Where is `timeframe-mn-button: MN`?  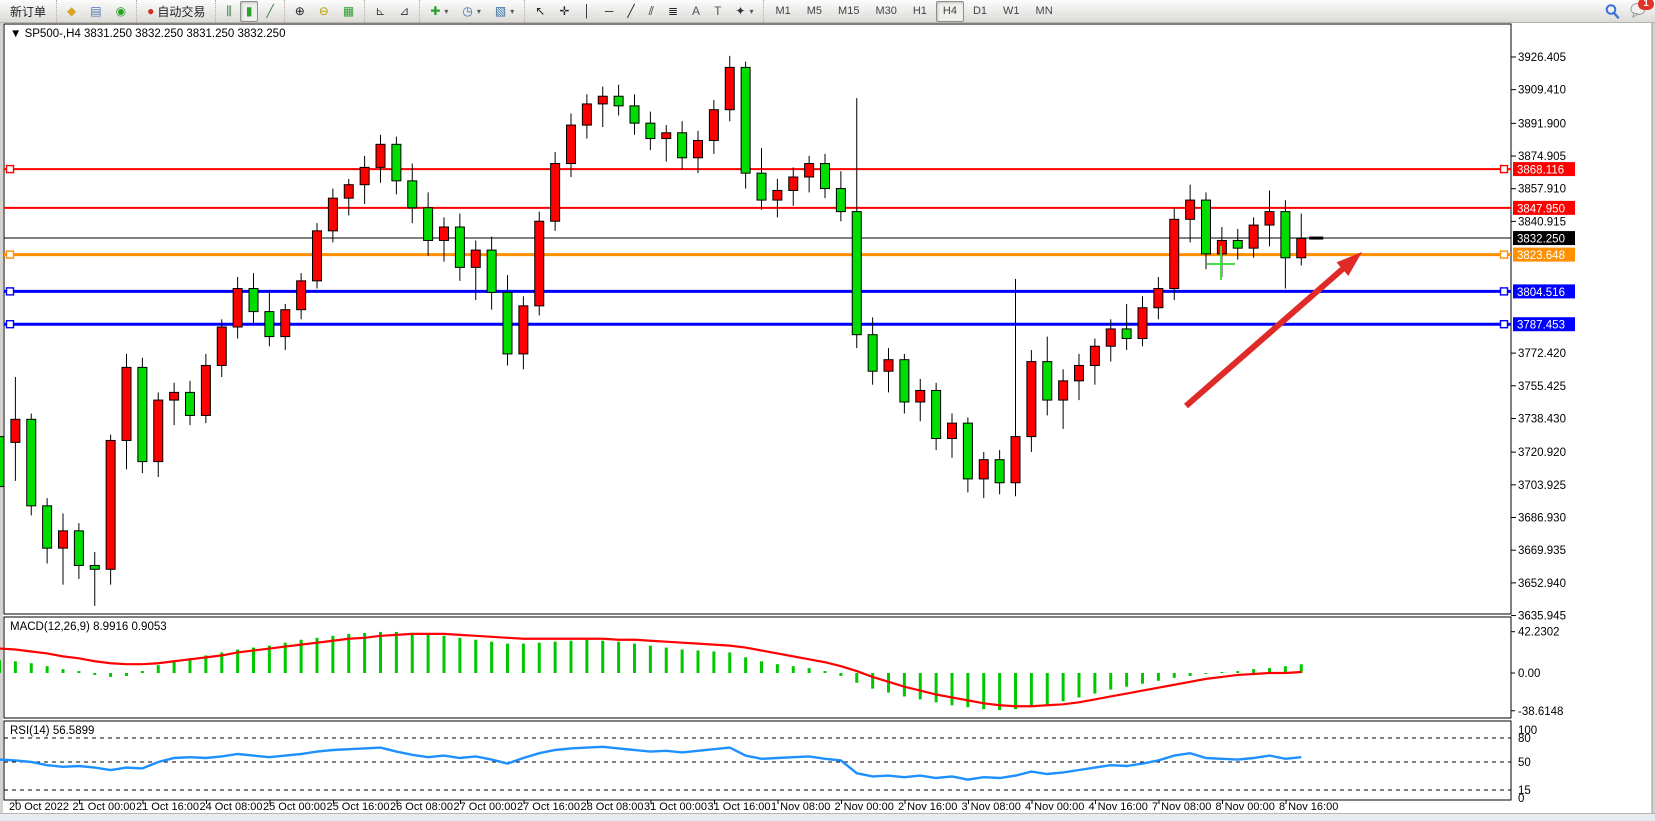 timeframe-mn-button: MN is located at coordinates (1044, 11).